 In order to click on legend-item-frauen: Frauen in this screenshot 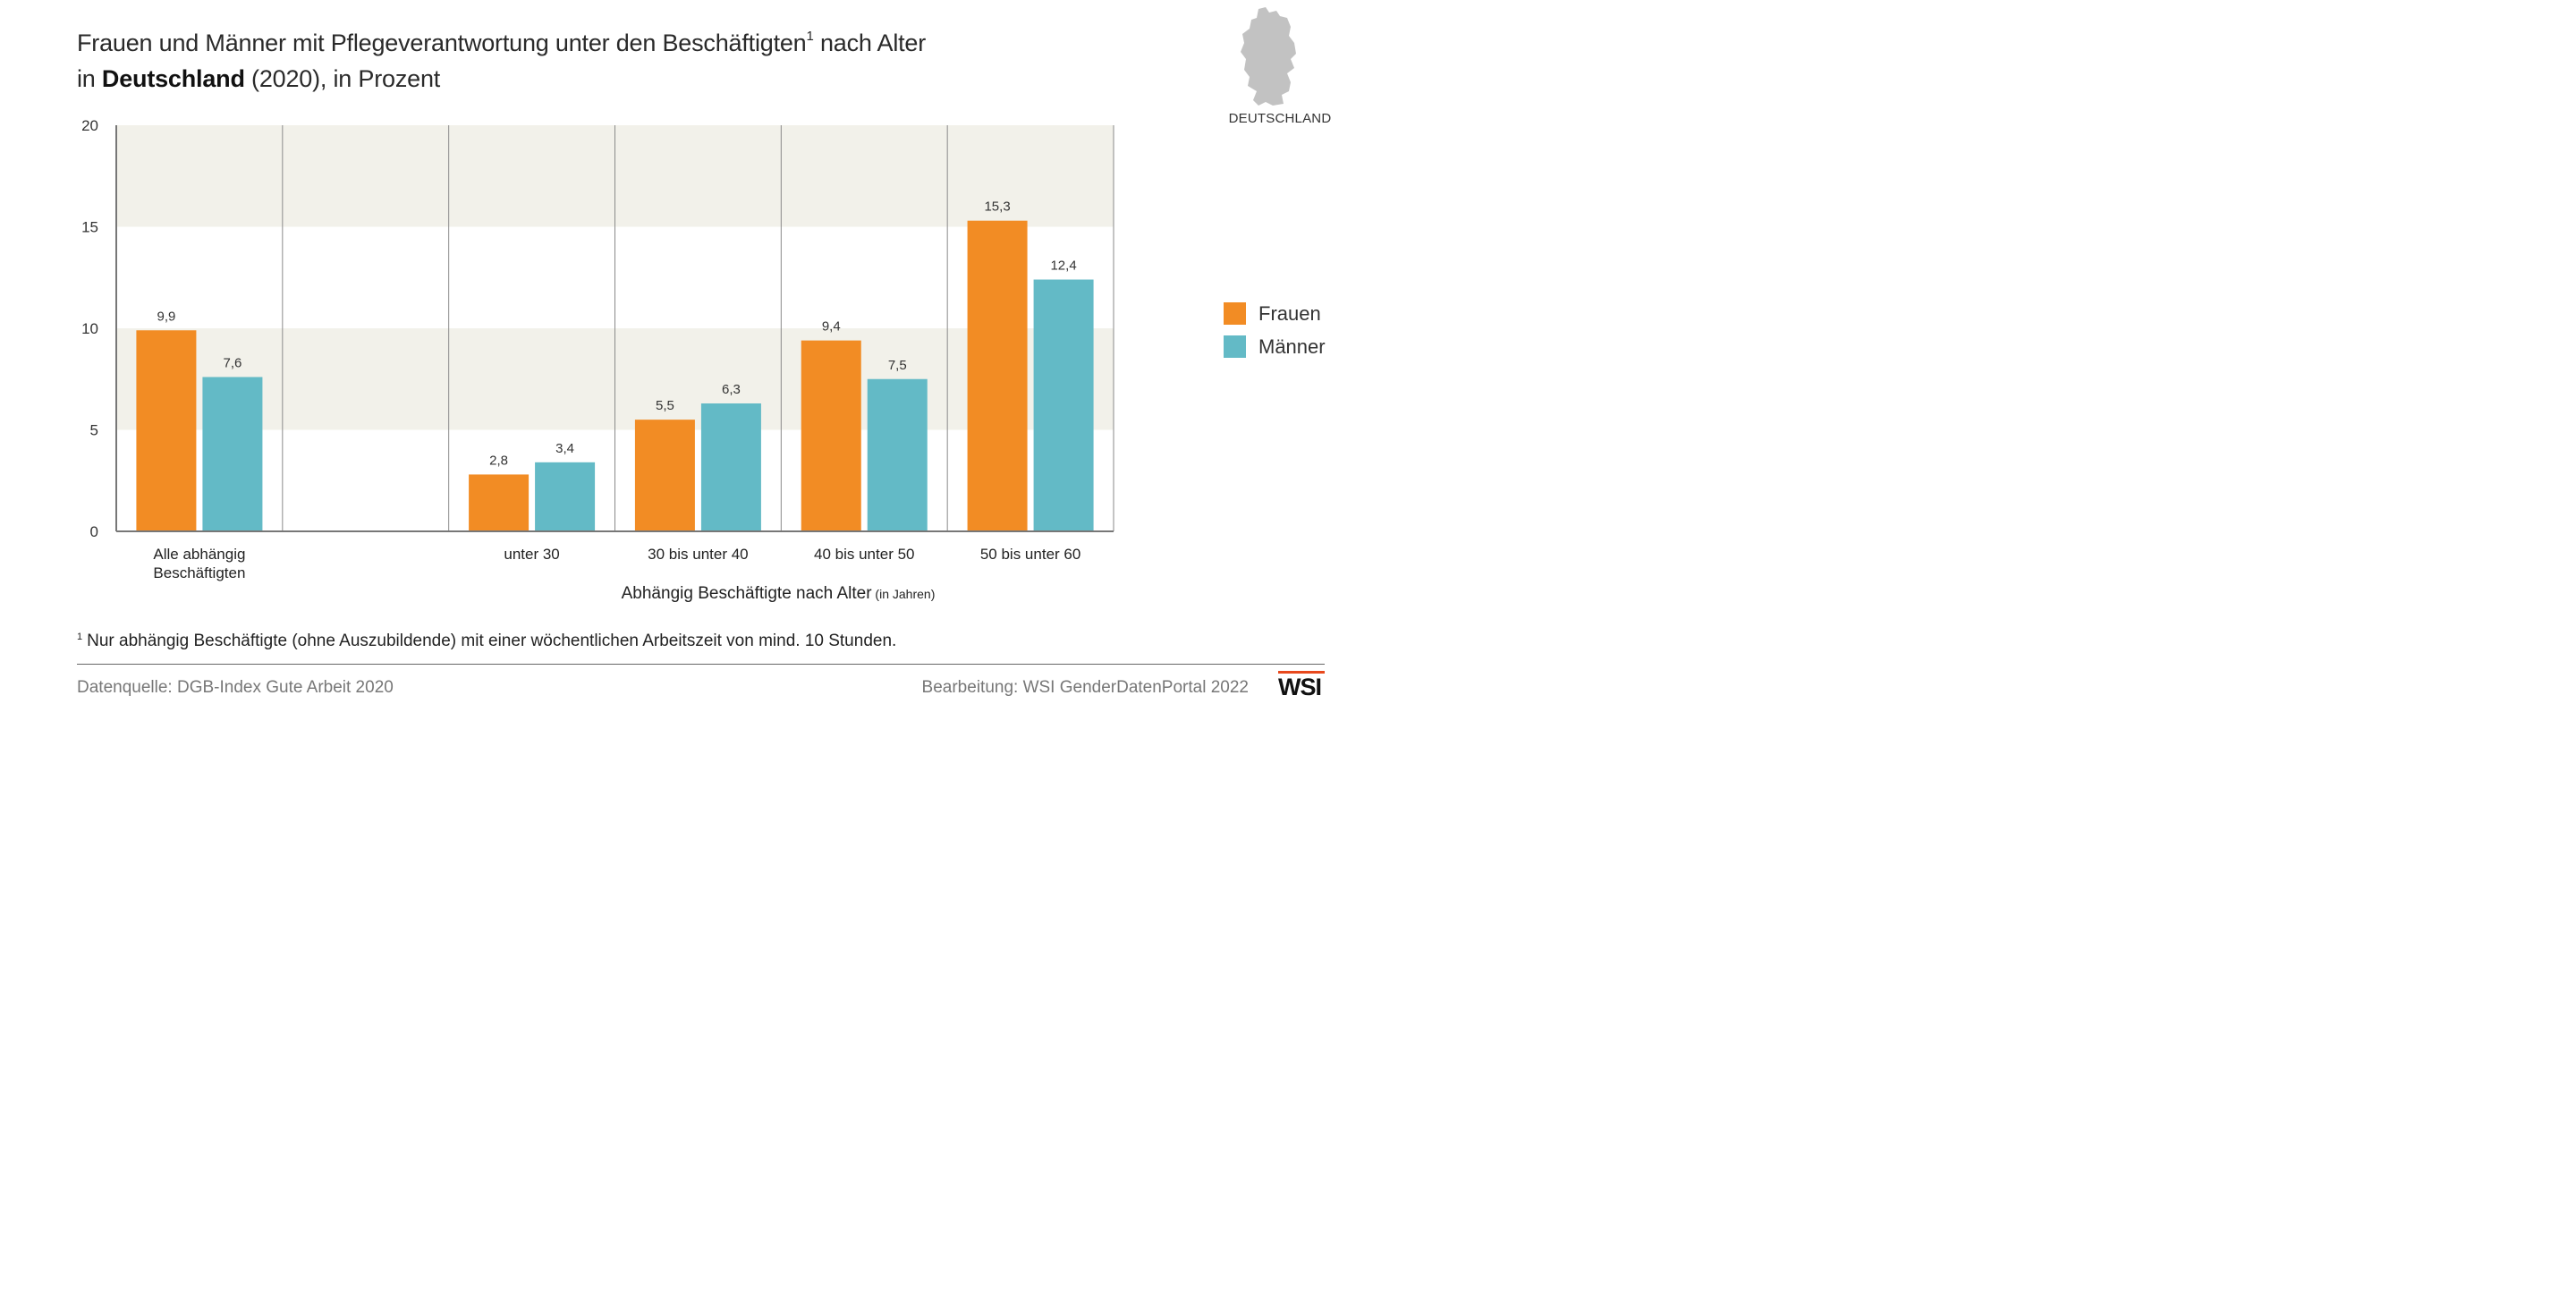, I will do `click(1275, 314)`.